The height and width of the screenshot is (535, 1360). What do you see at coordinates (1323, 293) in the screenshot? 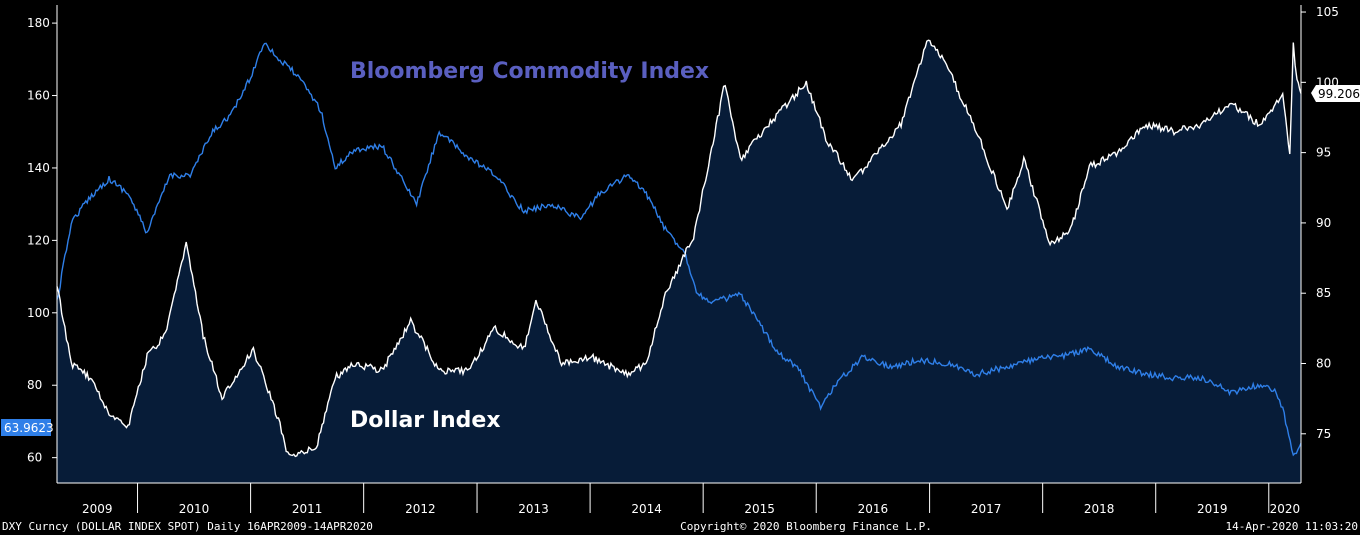
I see `right-tick-label: 85` at bounding box center [1323, 293].